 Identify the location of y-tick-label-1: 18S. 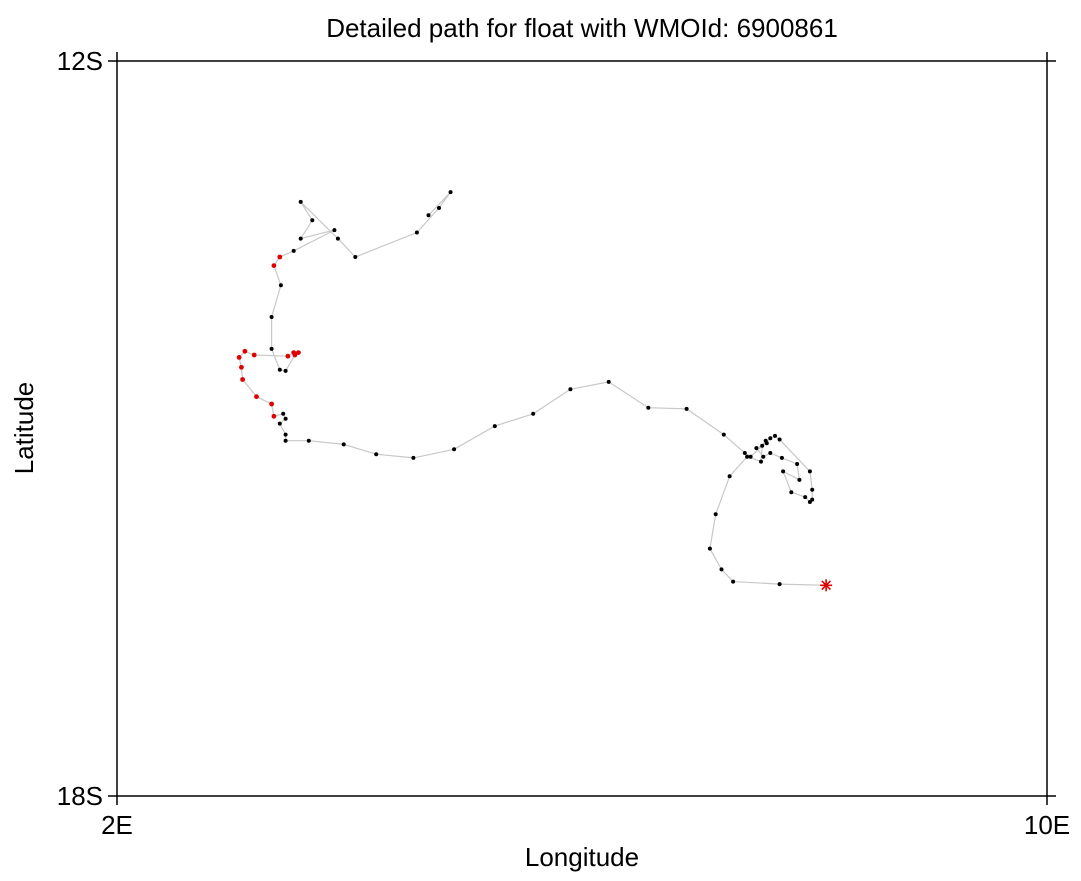
(80, 796).